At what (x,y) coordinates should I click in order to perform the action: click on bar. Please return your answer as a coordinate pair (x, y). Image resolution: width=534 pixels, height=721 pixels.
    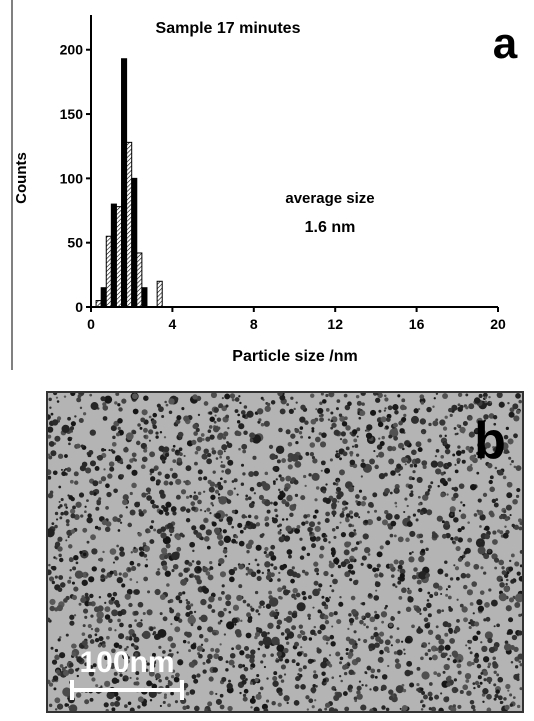
    Looking at the image, I should click on (113, 255).